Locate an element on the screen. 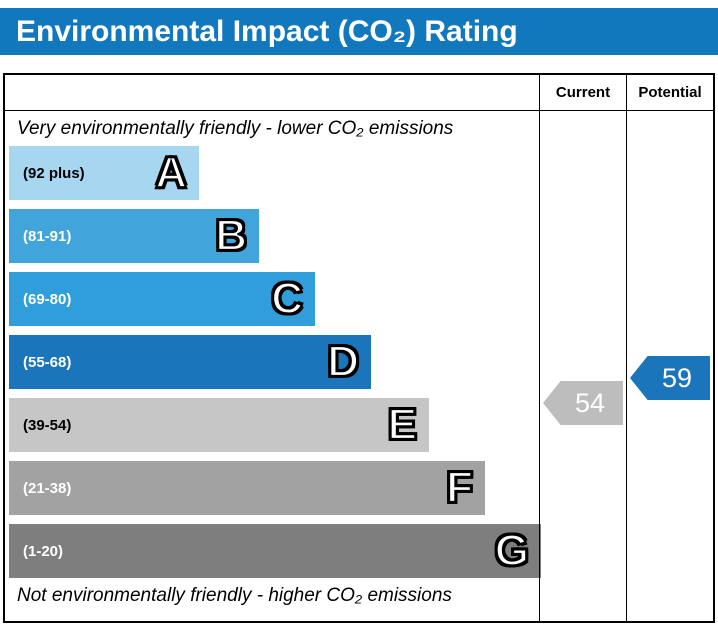 This screenshot has width=718, height=627. band-g-letter: G is located at coordinates (512, 550).